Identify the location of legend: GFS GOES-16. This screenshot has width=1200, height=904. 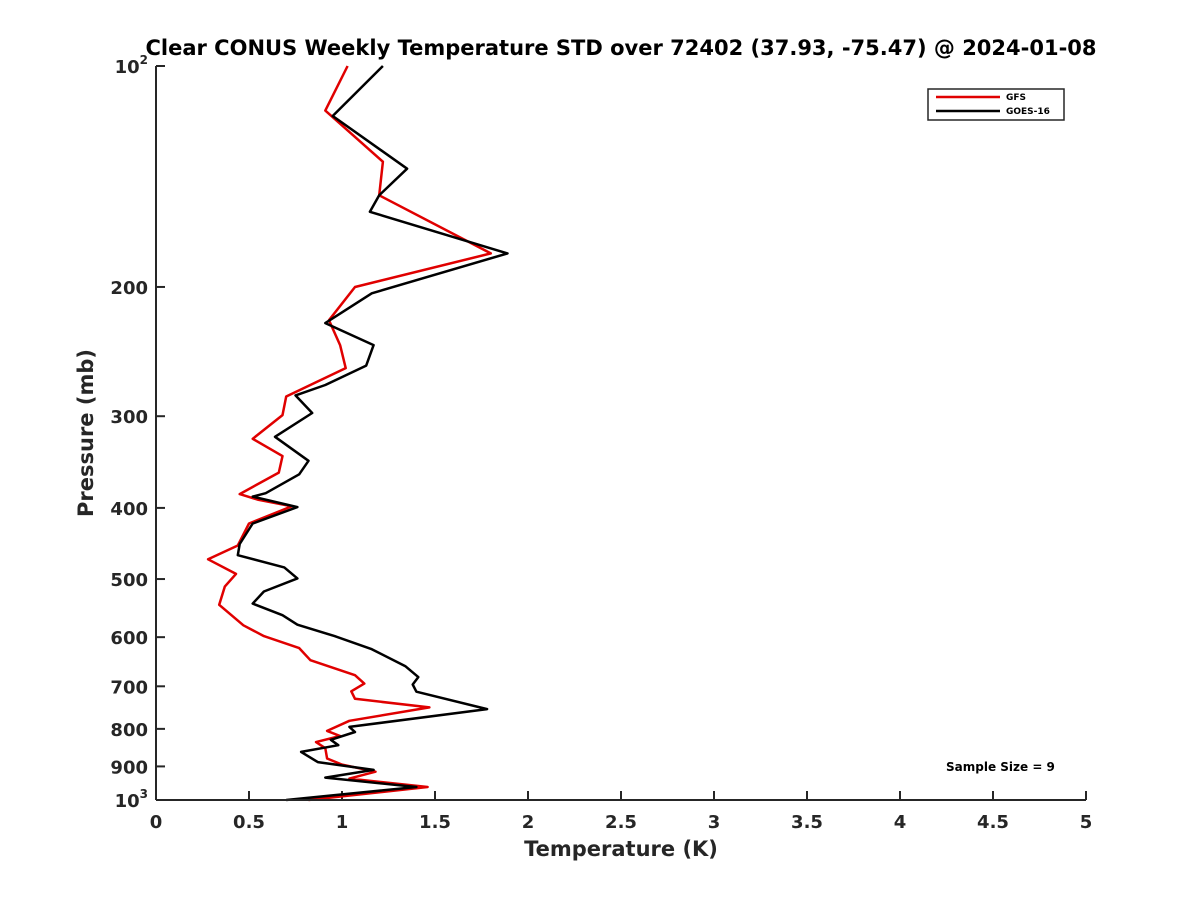
(996, 104).